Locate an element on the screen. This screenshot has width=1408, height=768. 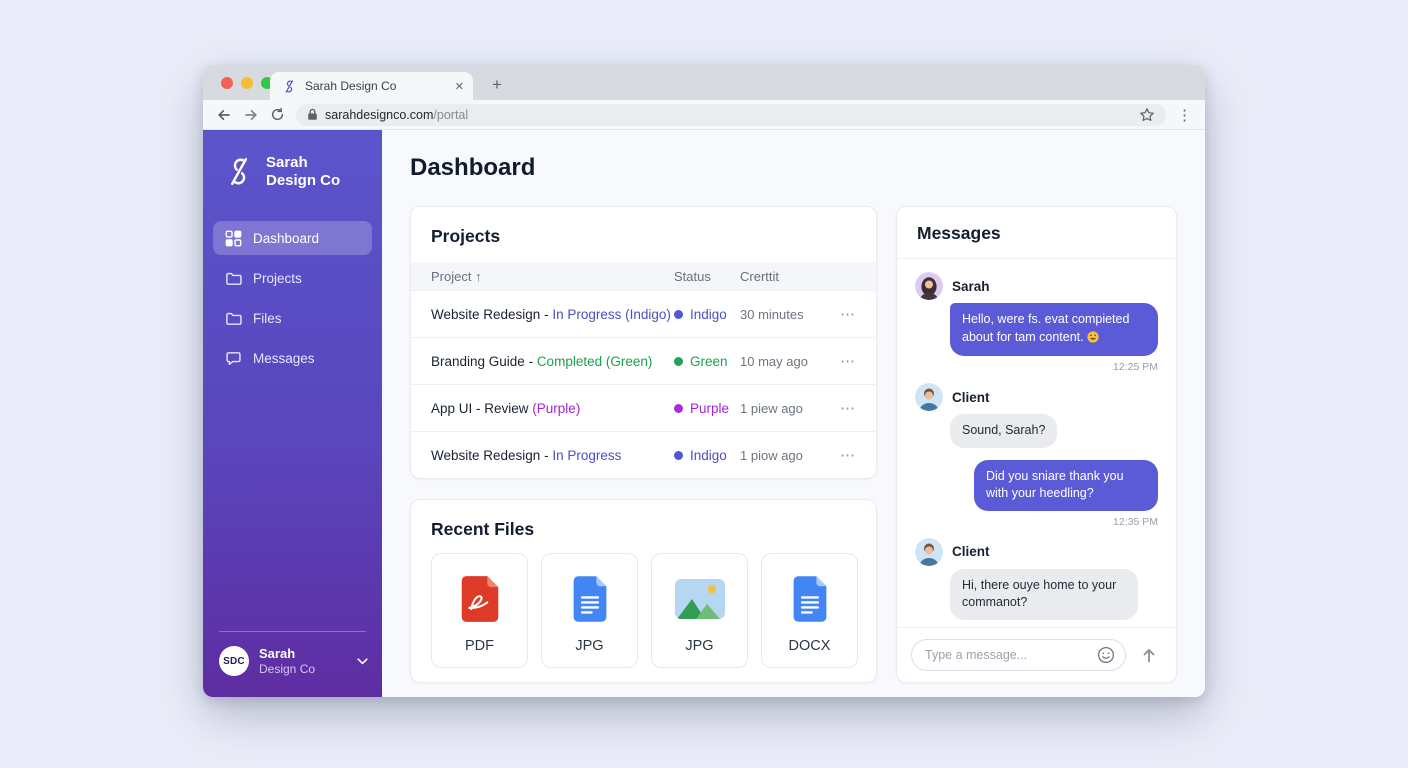
close-window-button is located at coordinates (227, 83).